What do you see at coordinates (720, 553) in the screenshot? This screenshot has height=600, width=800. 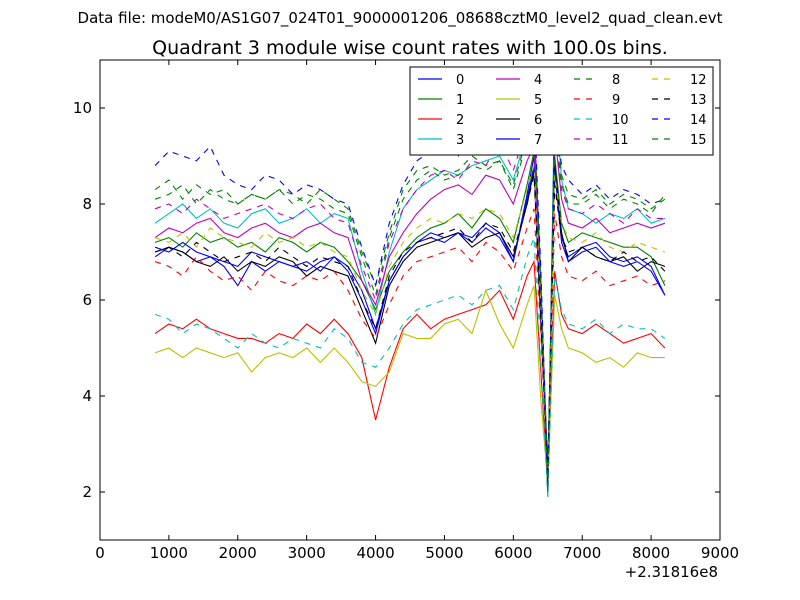 I see `x-tick-label: 9000` at bounding box center [720, 553].